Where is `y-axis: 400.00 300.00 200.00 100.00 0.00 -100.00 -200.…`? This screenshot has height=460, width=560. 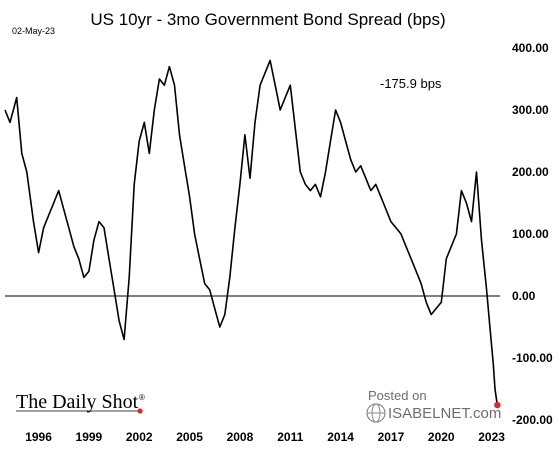
y-axis: 400.00 300.00 200.00 100.00 0.00 -100.00 -200.… is located at coordinates (532, 234).